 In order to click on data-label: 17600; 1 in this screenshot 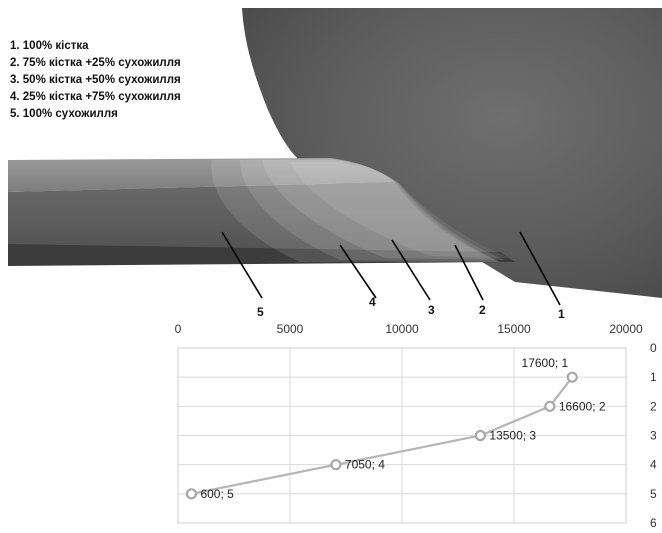, I will do `click(545, 363)`.